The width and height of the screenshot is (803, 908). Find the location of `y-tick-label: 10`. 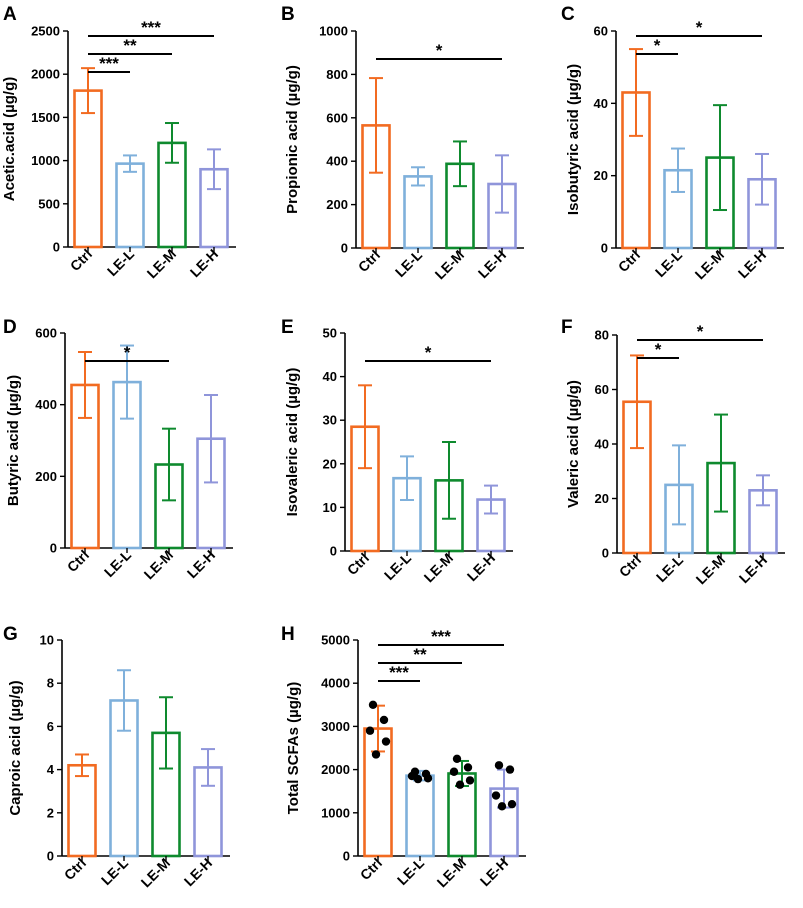

y-tick-label: 10 is located at coordinates (330, 507).